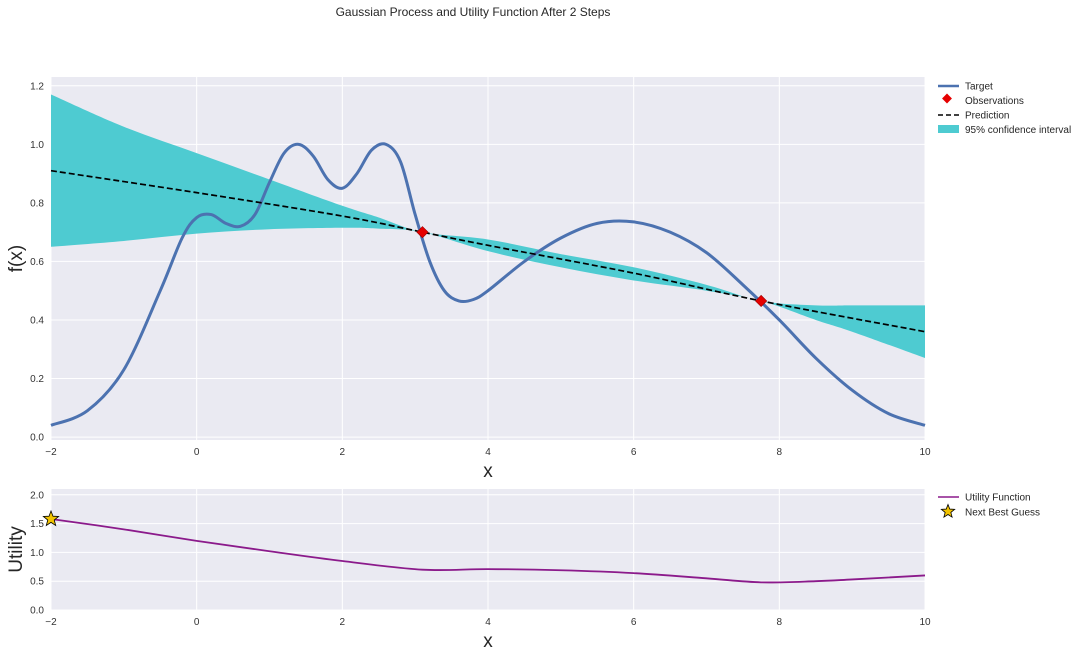  Describe the element at coordinates (998, 498) in the screenshot. I see `legend-utility-label: Utility Function` at that location.